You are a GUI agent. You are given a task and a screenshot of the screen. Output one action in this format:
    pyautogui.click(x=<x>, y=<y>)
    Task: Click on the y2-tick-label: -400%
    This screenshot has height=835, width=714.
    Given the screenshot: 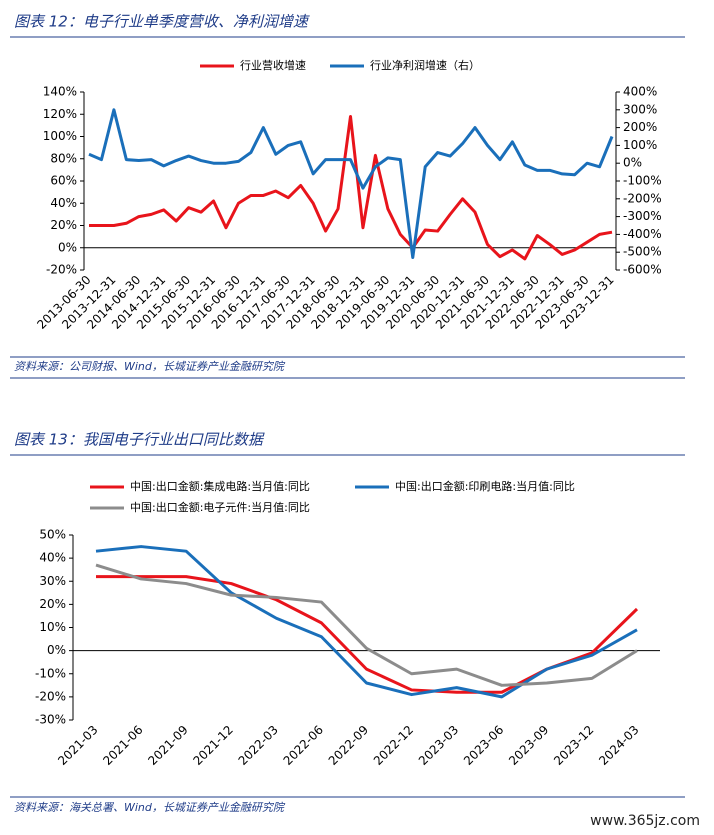 What is the action you would take?
    pyautogui.click(x=642, y=234)
    